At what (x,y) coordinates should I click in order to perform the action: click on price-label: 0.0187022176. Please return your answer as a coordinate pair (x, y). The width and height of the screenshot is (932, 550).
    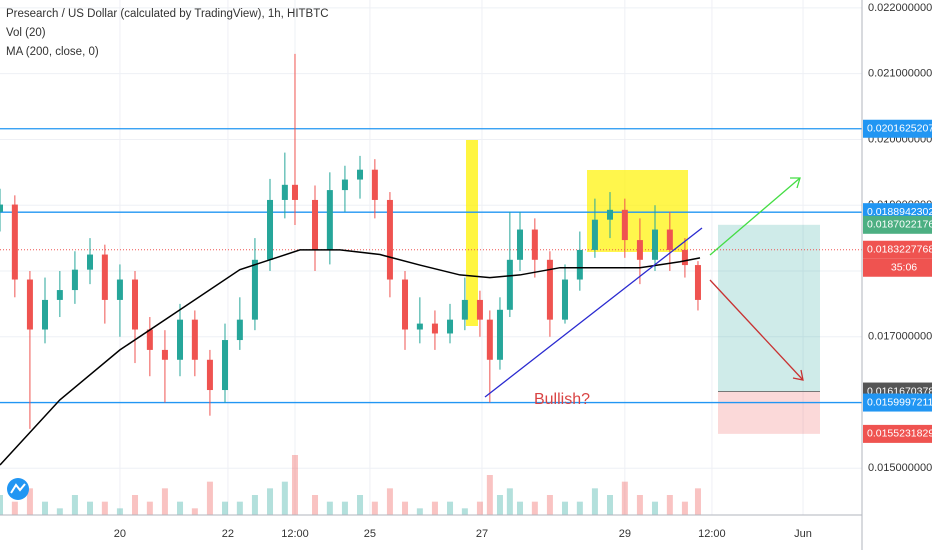
    Looking at the image, I should click on (899, 225).